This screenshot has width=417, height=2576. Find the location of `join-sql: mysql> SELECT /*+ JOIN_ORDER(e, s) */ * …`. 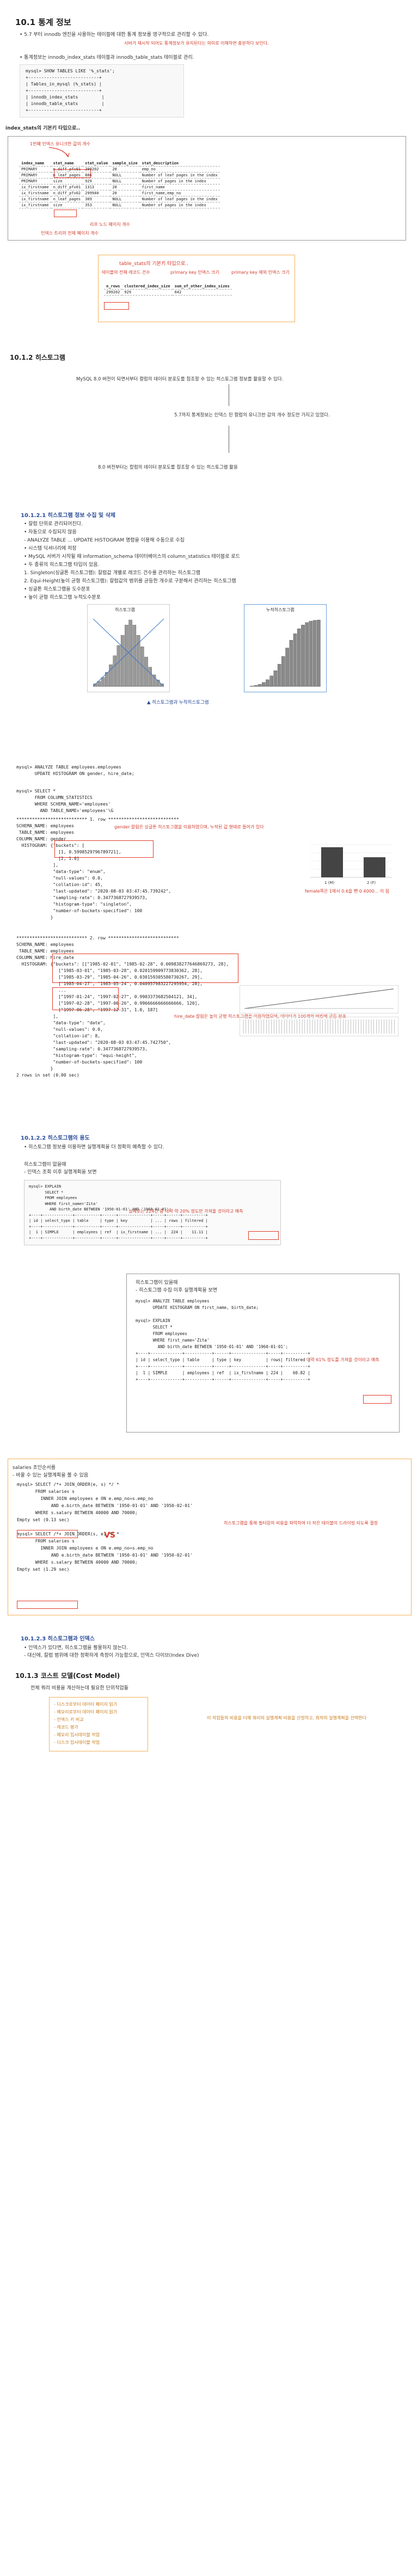

join-sql: mysql> SELECT /*+ JOIN_ORDER(e, s) */ * … is located at coordinates (105, 1527).